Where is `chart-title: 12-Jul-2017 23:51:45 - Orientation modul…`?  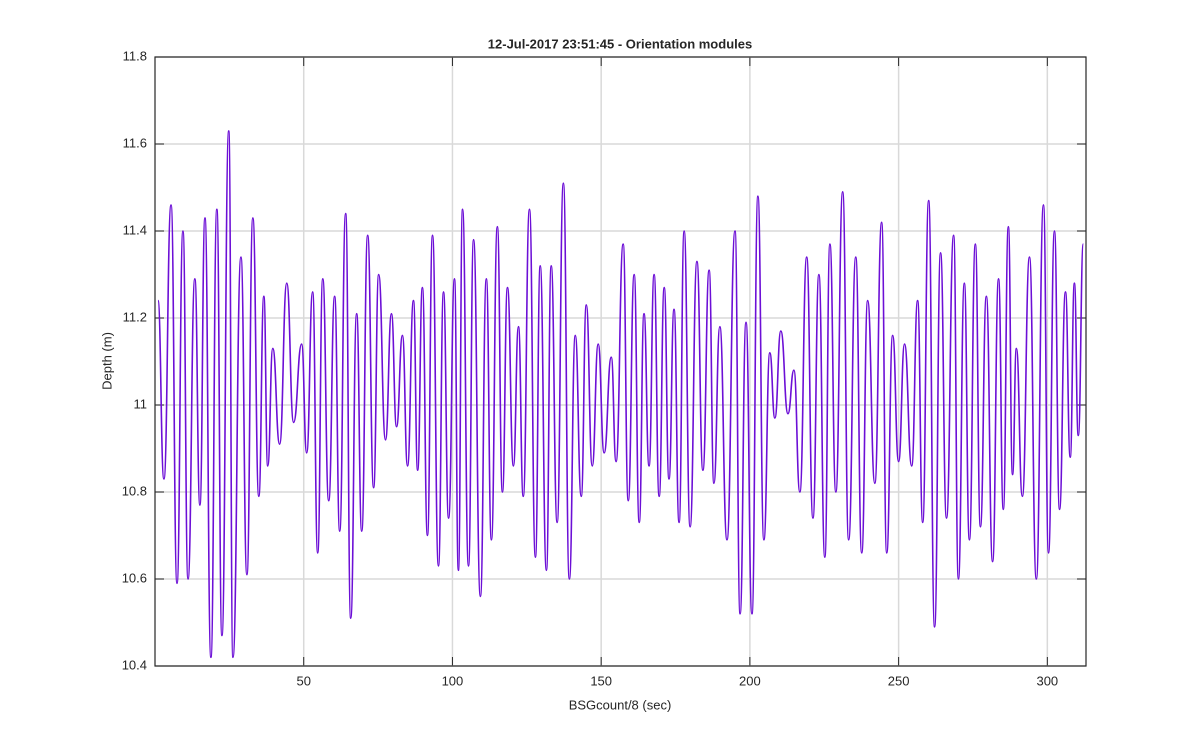 chart-title: 12-Jul-2017 23:51:45 - Orientation modul… is located at coordinates (620, 43).